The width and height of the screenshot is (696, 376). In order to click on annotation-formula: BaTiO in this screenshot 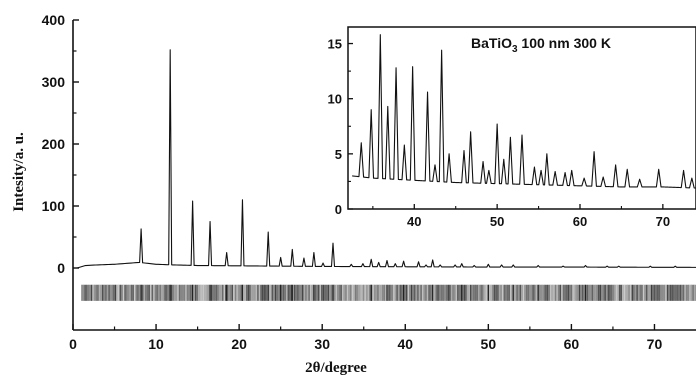, I will do `click(491, 43)`.